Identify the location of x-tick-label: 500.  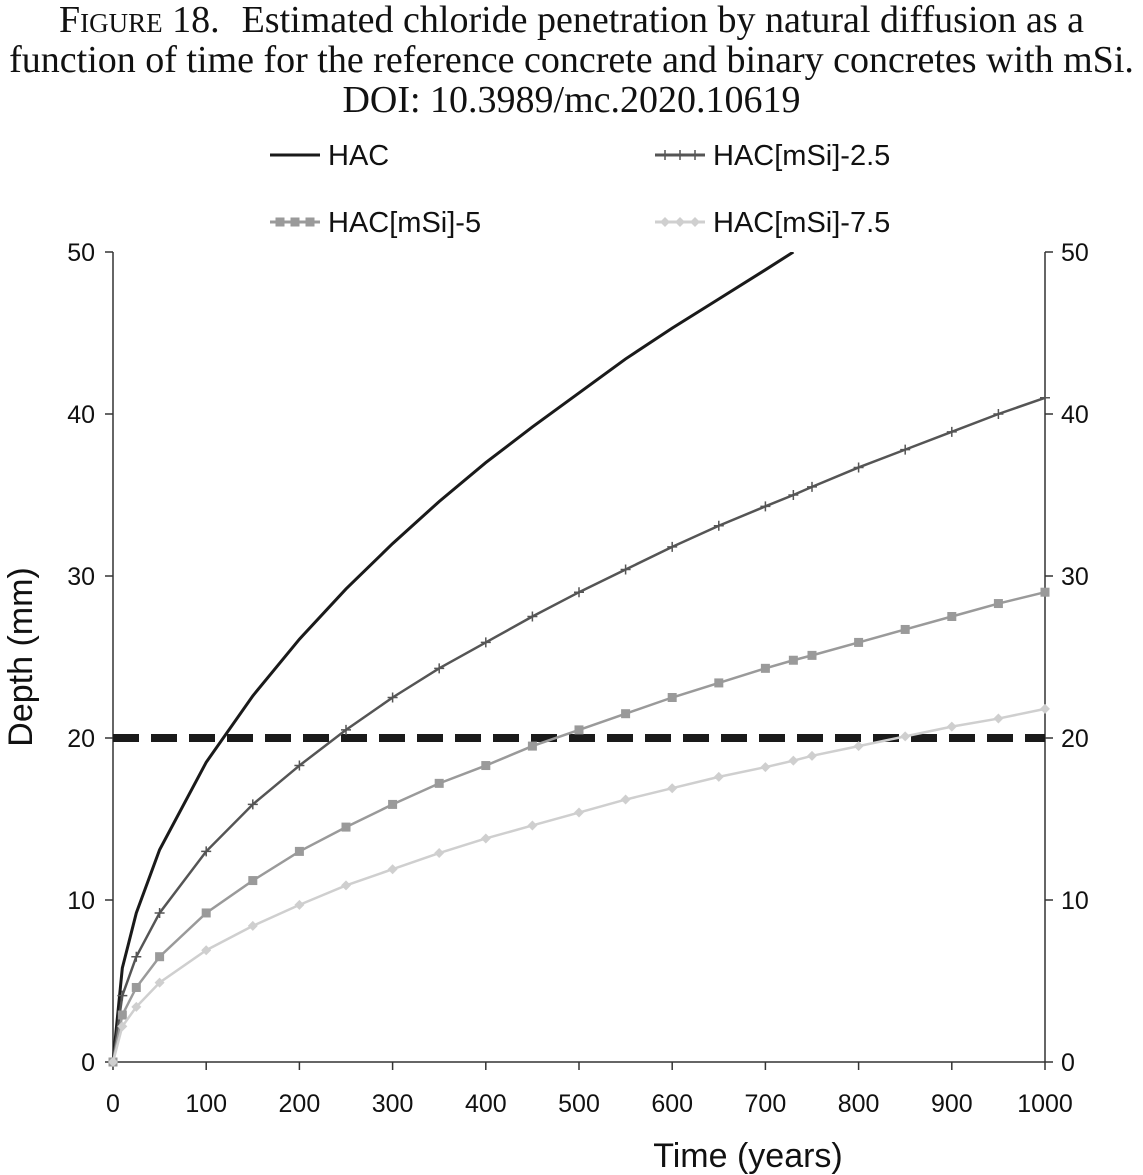
(579, 1104).